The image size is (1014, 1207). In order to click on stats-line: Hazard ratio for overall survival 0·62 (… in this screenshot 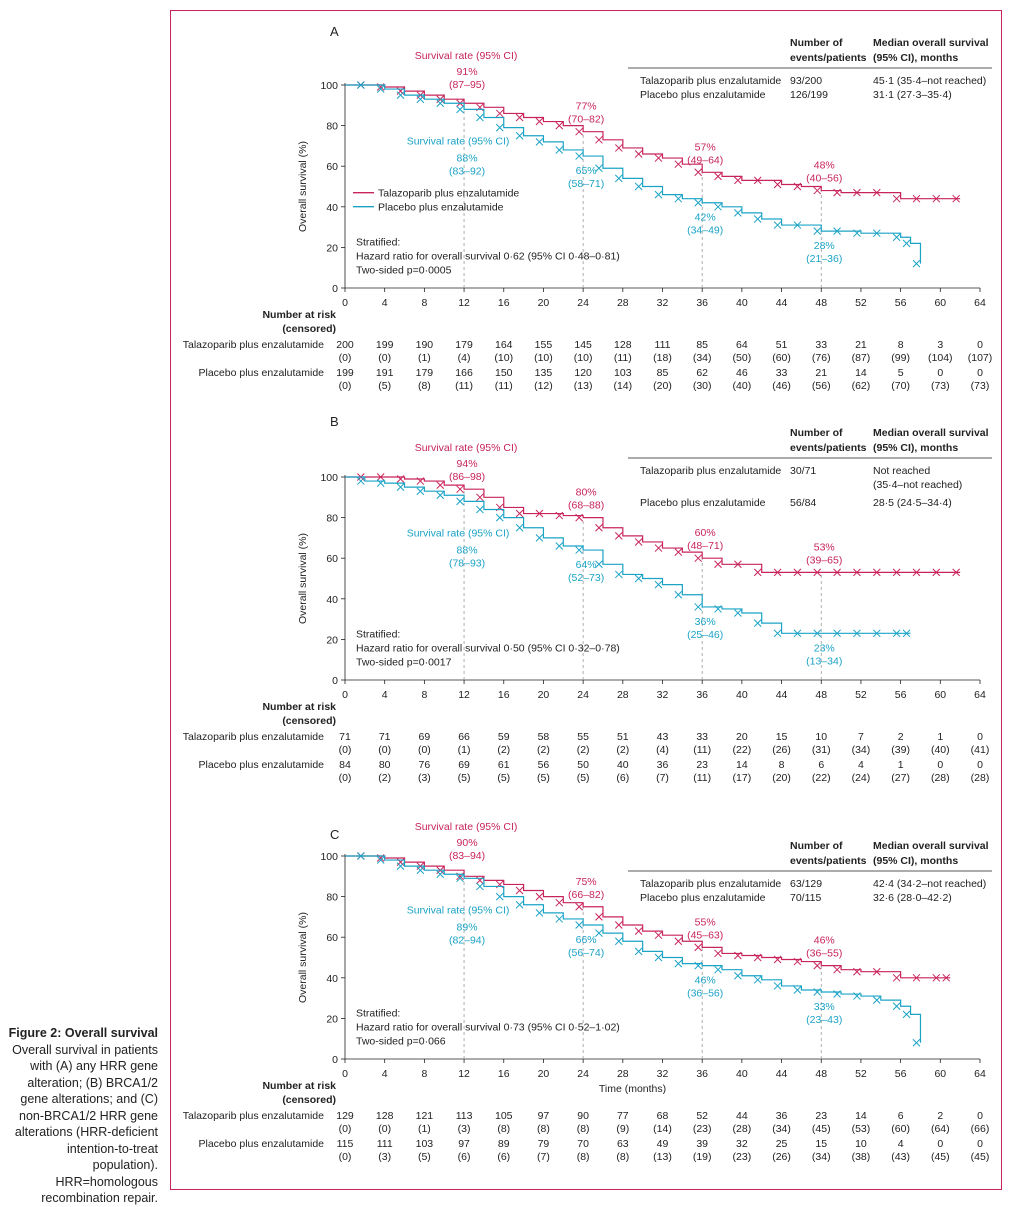, I will do `click(488, 256)`.